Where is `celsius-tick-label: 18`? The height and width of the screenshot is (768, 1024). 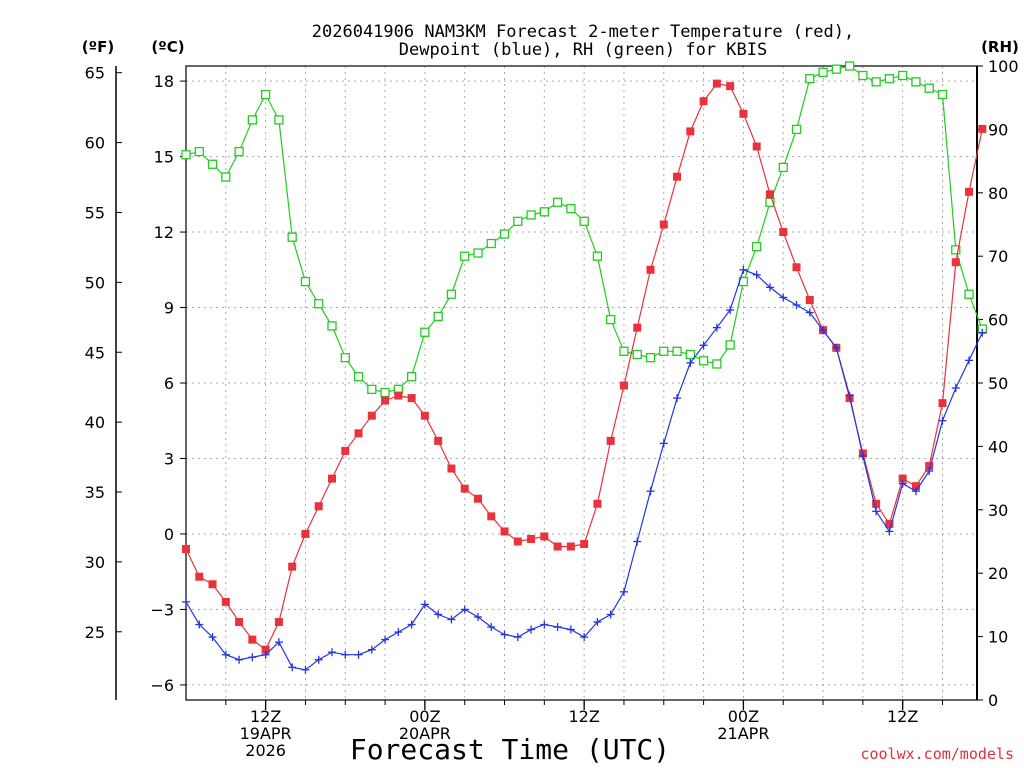 celsius-tick-label: 18 is located at coordinates (164, 81).